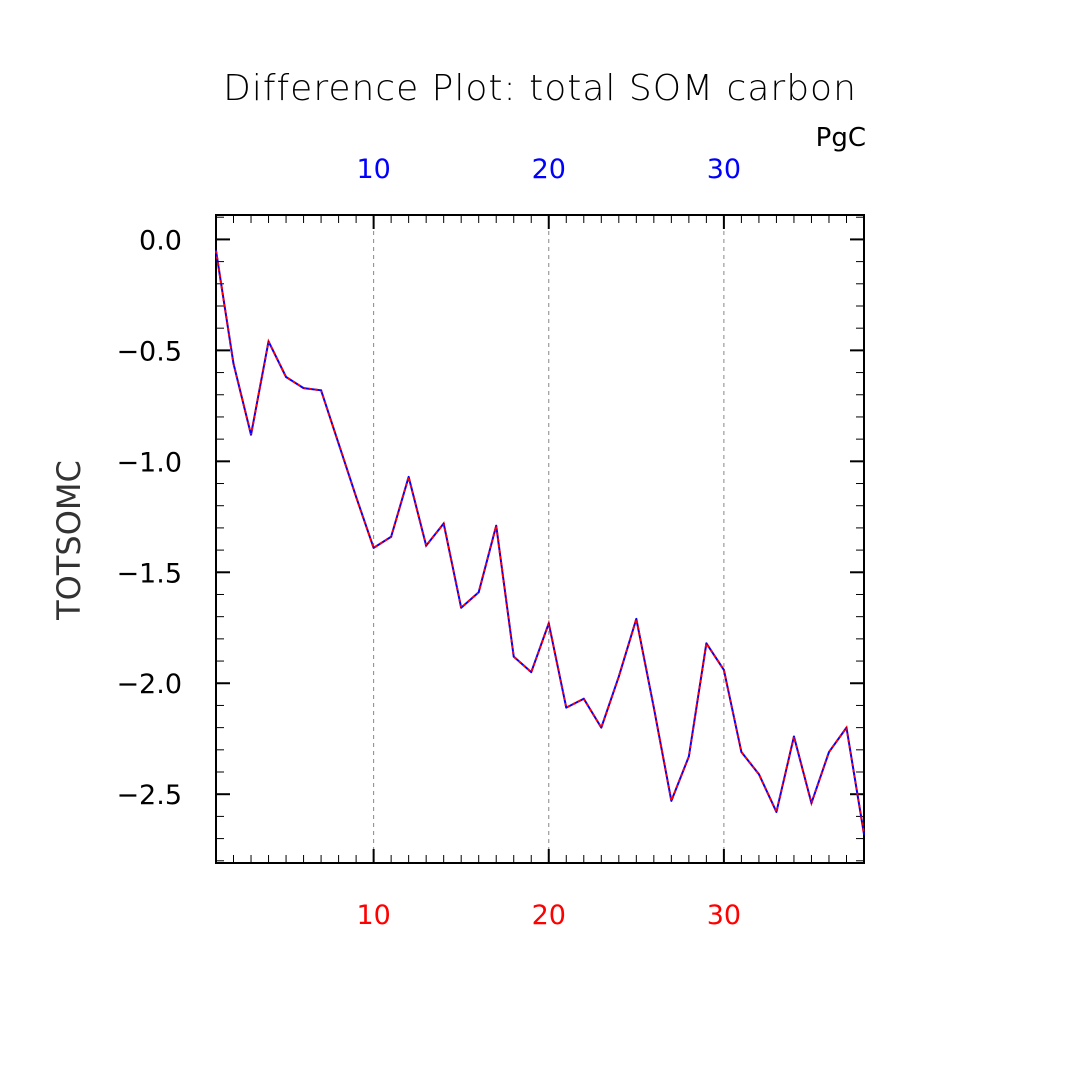 Image resolution: width=1080 pixels, height=1080 pixels. I want to click on y-tick-label: 0.0, so click(160, 240).